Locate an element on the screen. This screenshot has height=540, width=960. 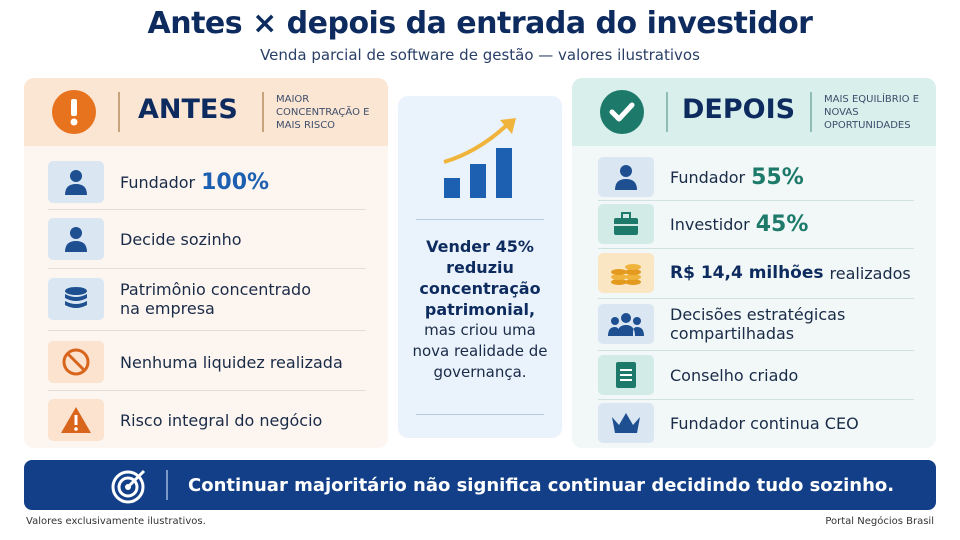
after-note: Mais equilíbrio e novas oportunidades is located at coordinates (872, 112).